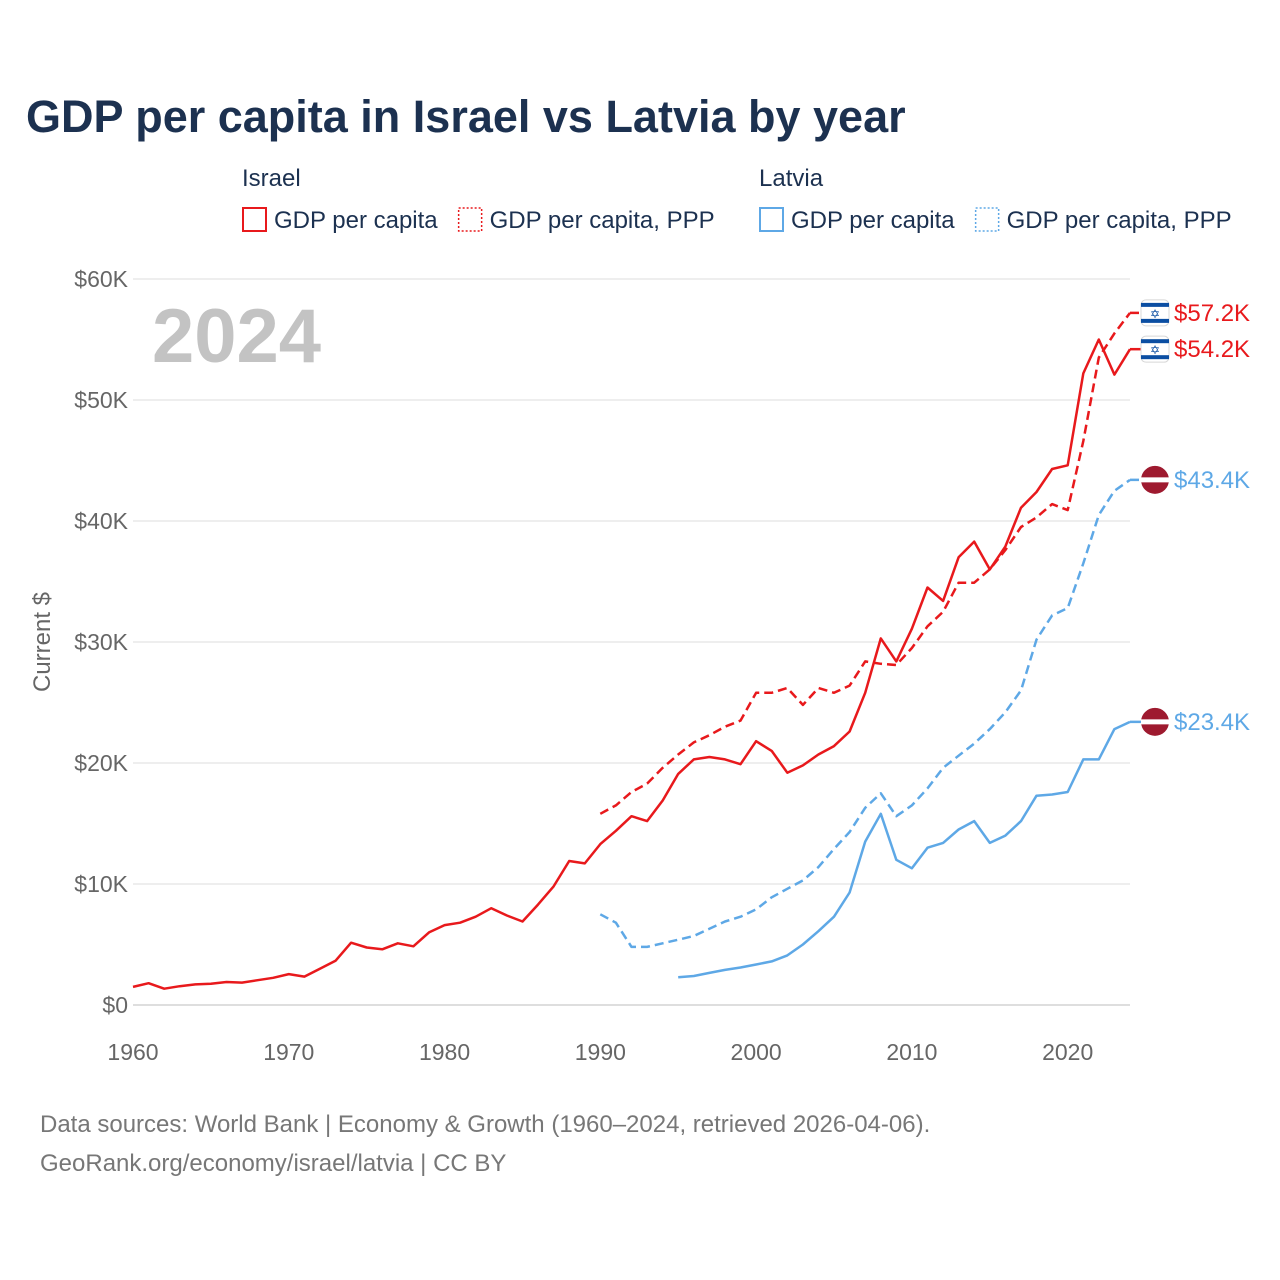 The image size is (1280, 1280). What do you see at coordinates (42, 642) in the screenshot?
I see `y-axis-label: Current $` at bounding box center [42, 642].